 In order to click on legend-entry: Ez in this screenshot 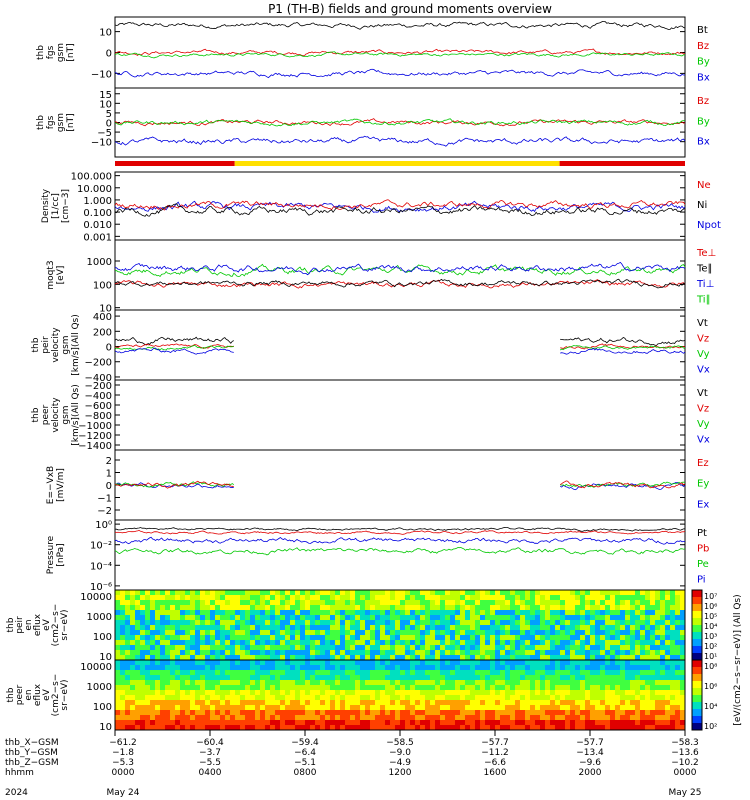, I will do `click(703, 463)`.